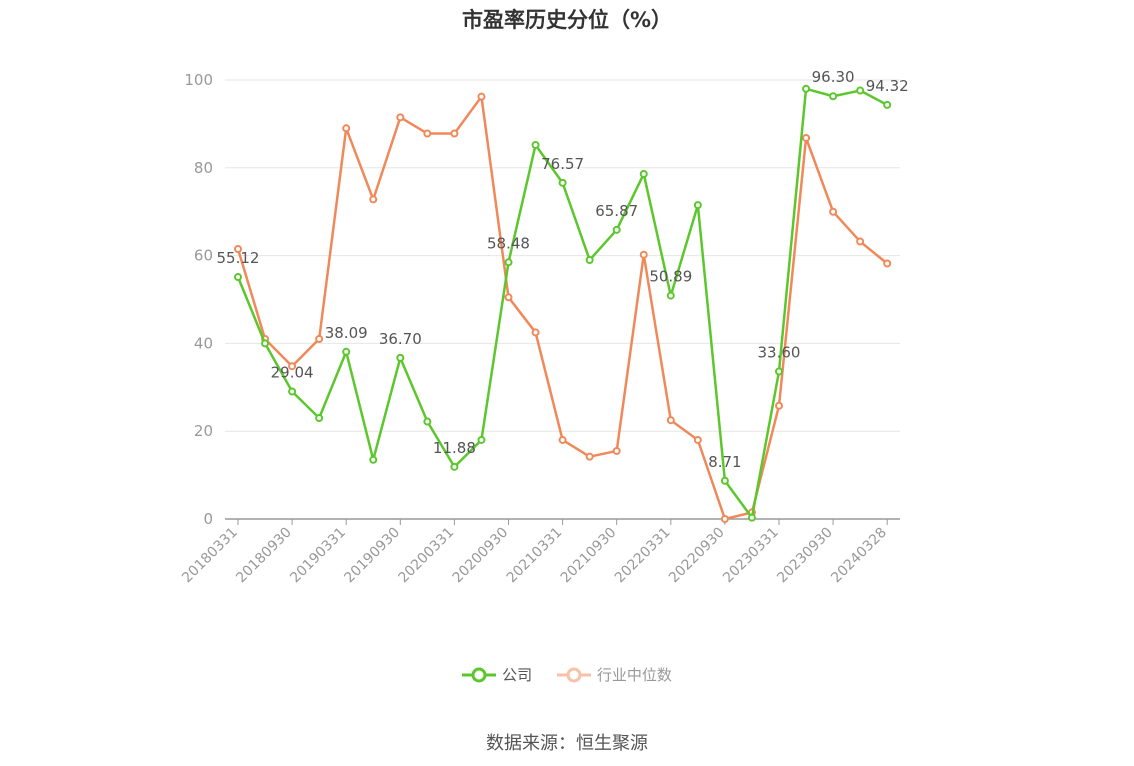 Image resolution: width=1134 pixels, height=766 pixels. I want to click on data-label: 94.32, so click(887, 86).